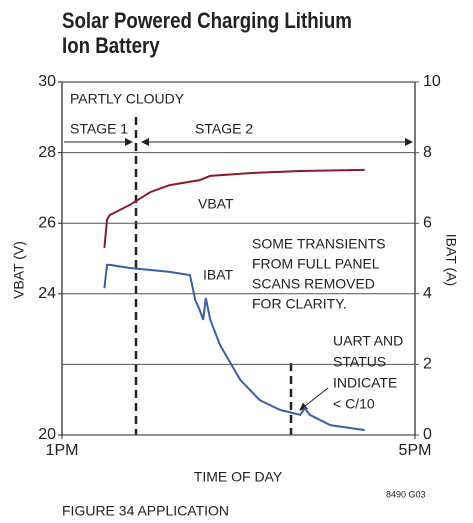 The width and height of the screenshot is (473, 523). I want to click on y-tick-label: 24, so click(47, 293).